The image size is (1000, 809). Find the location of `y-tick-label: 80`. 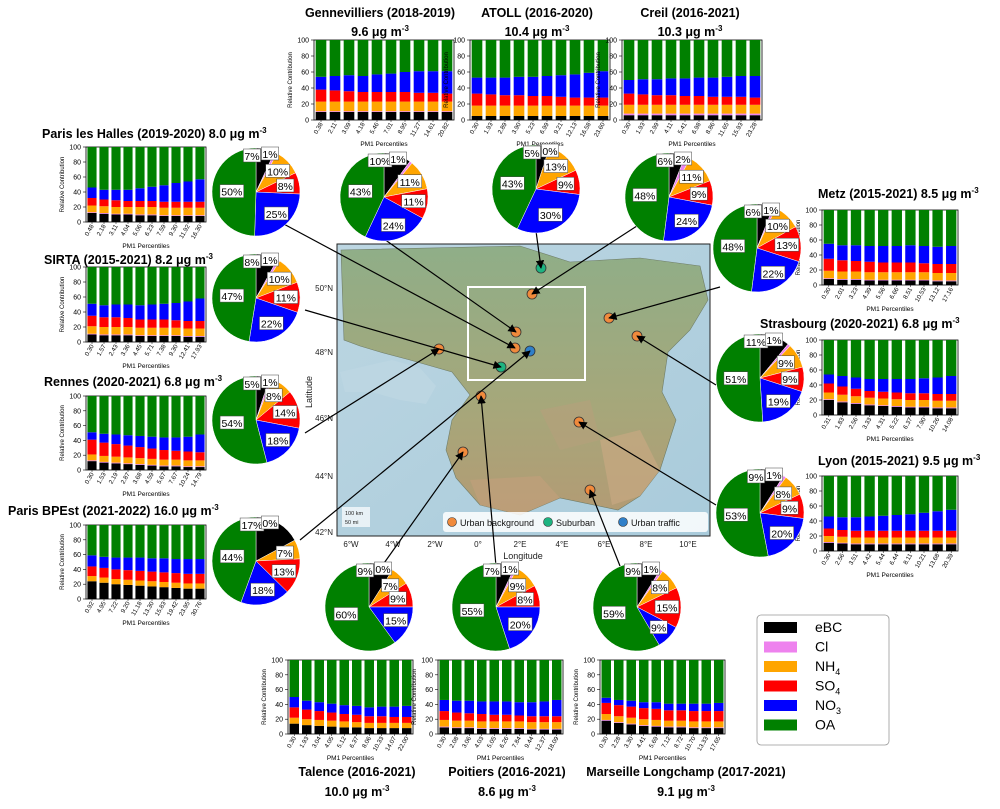

y-tick-label: 80 is located at coordinates (279, 675).